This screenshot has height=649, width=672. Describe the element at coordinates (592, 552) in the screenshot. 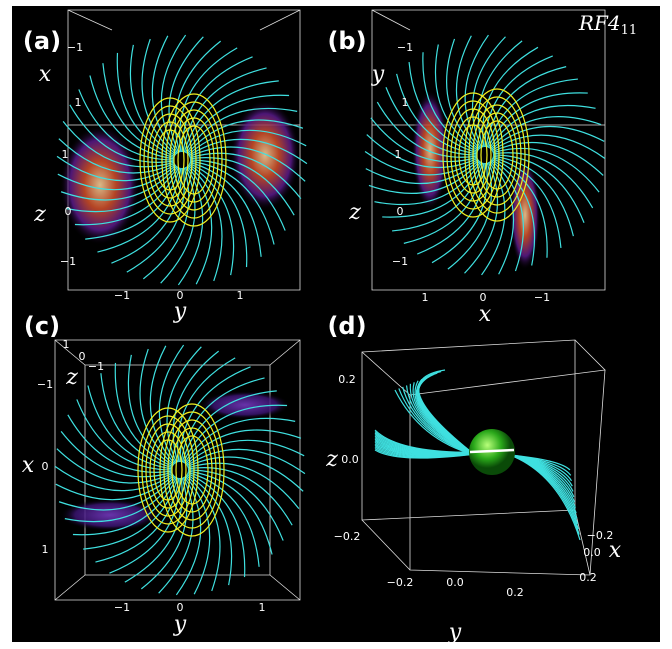

I see `tick-label: 0.0` at that location.